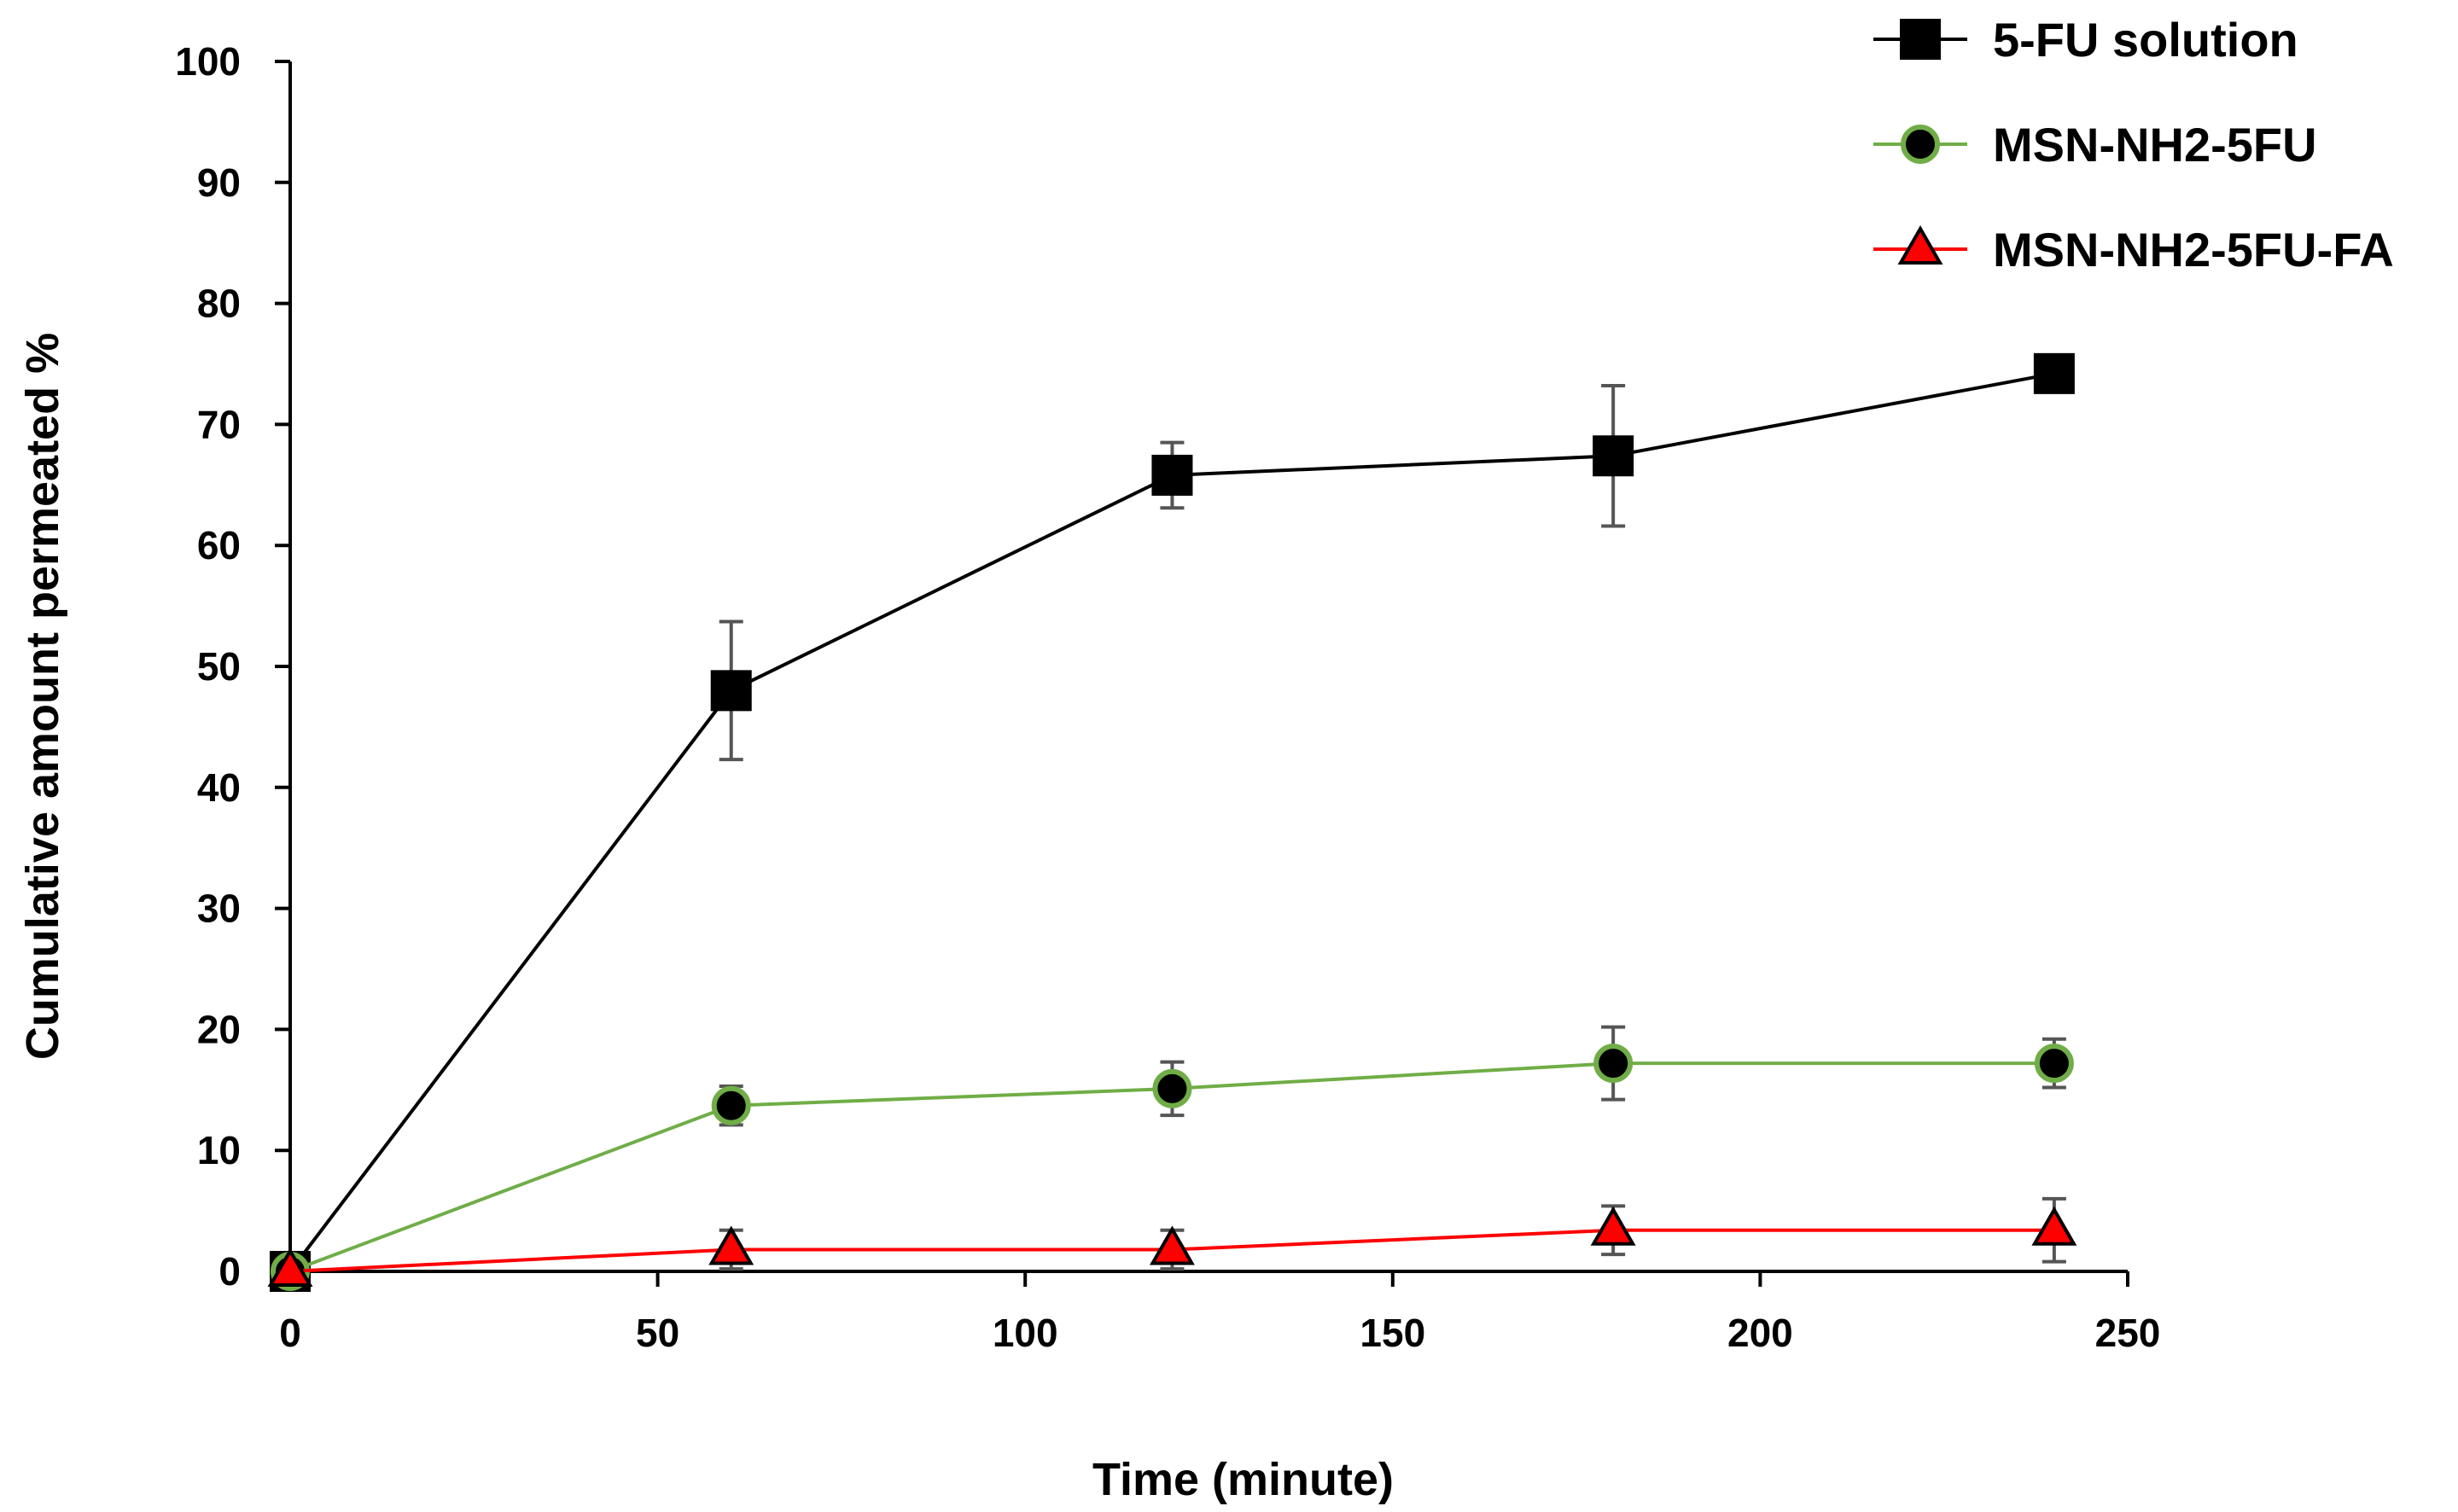  I want to click on x-tick-label: 0, so click(290, 1333).